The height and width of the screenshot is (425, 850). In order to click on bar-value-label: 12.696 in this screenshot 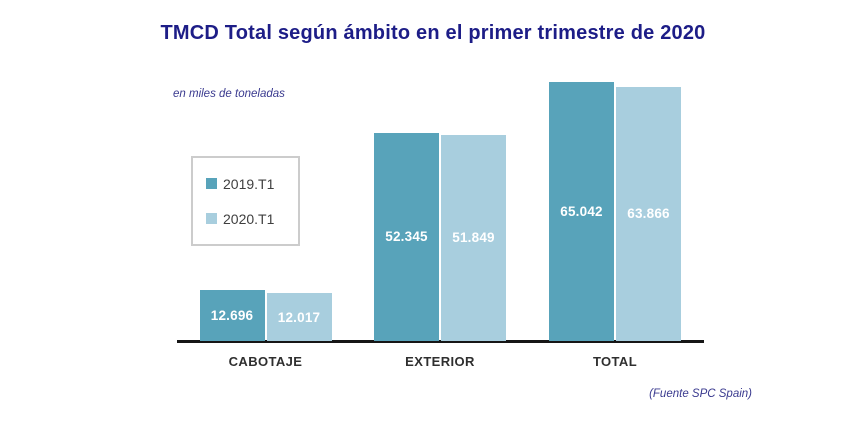, I will do `click(232, 316)`.